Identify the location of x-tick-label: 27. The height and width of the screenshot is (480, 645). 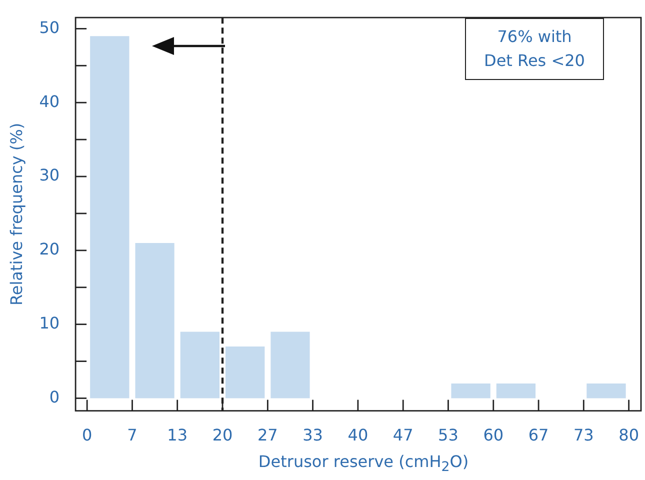
(267, 435).